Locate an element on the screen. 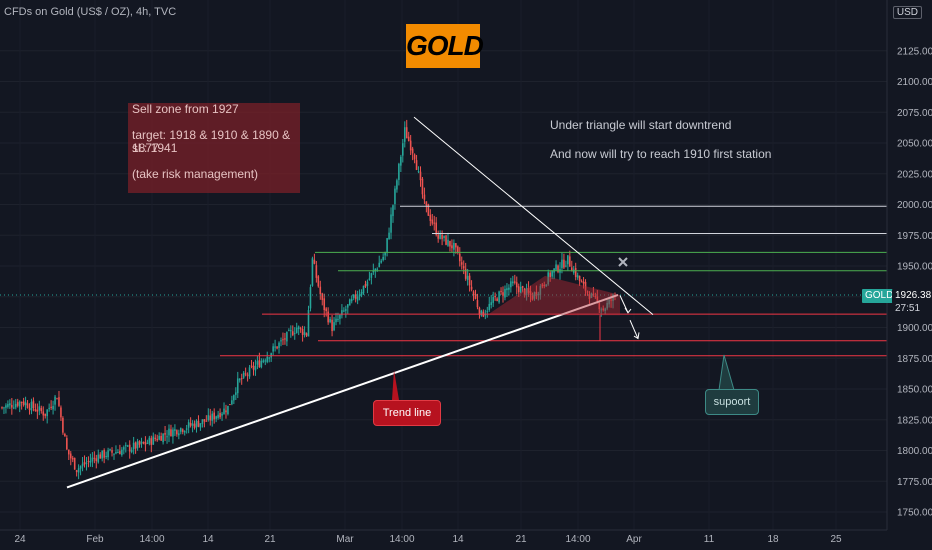 This screenshot has width=932, height=550. time-tick-label: 25 is located at coordinates (836, 539).